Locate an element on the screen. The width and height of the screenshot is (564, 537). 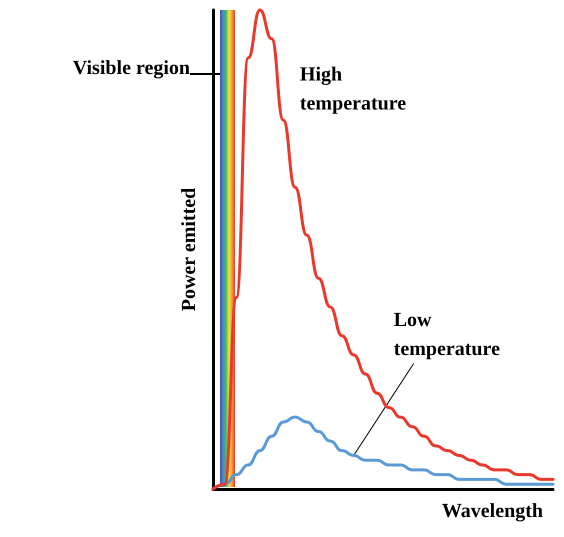
text: Visible region is located at coordinates (131, 68).